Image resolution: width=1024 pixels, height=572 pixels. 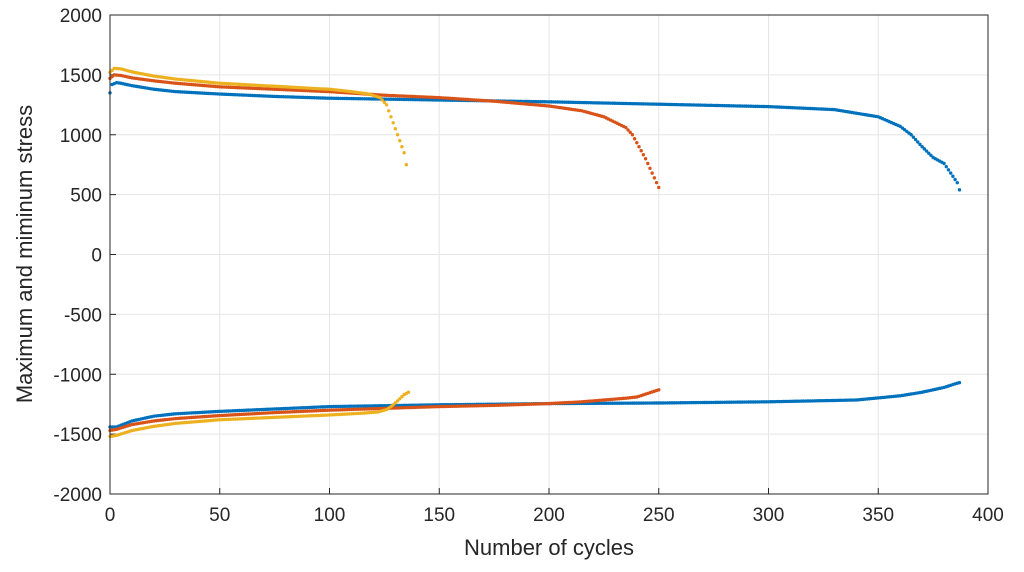 I want to click on x-tick-label: 0, so click(x=110, y=515).